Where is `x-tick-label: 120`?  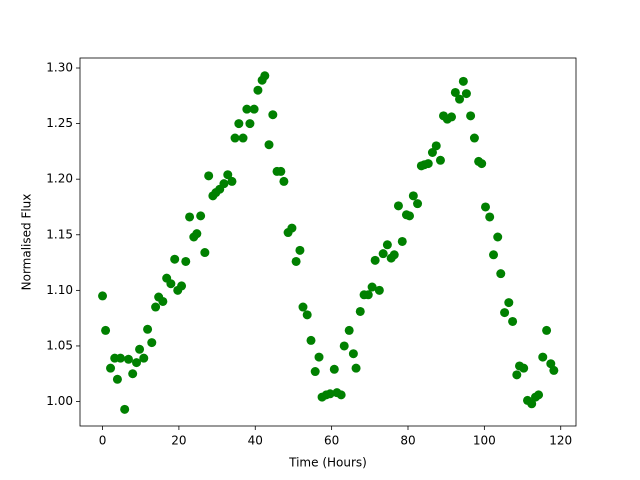 x-tick-label: 120 is located at coordinates (560, 441).